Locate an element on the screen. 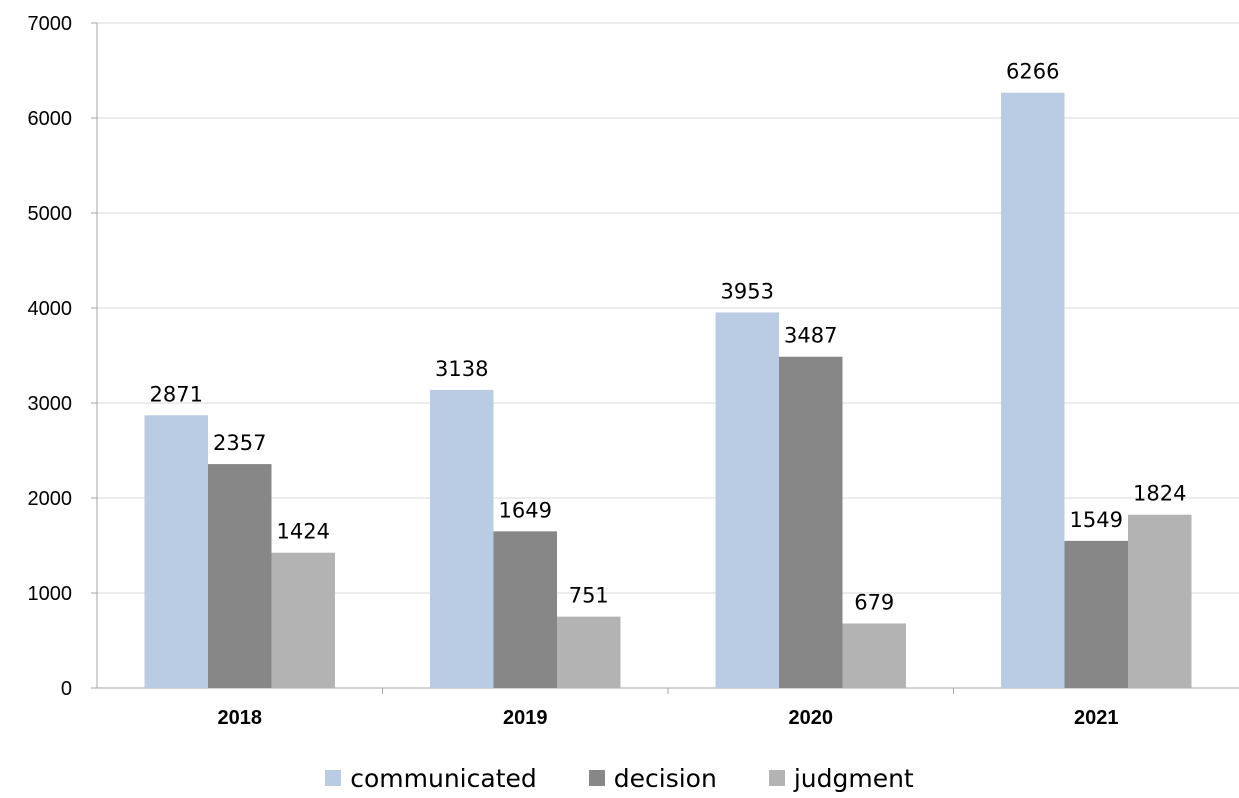 The image size is (1239, 798). y-tick-label: 1000 is located at coordinates (50, 594).